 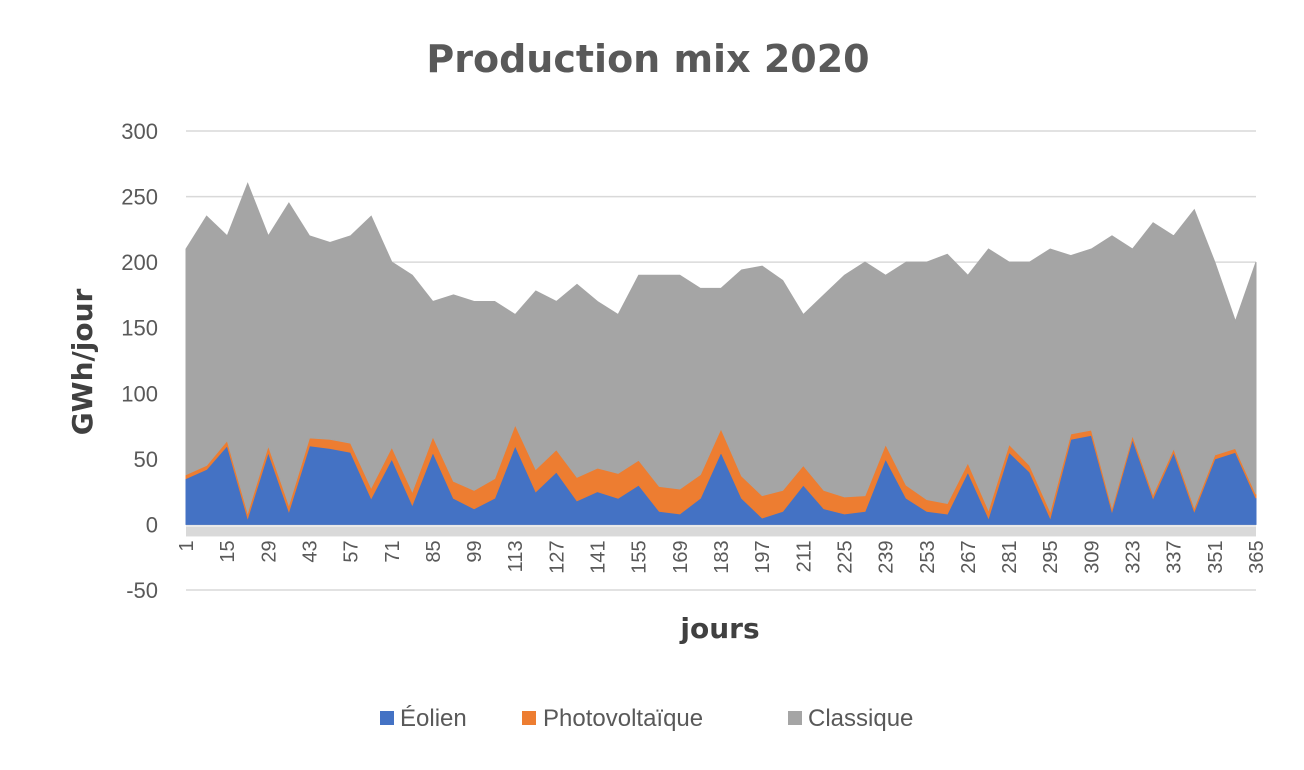 I want to click on legend: Éolien Photovoltaïque Classique, so click(x=646, y=718).